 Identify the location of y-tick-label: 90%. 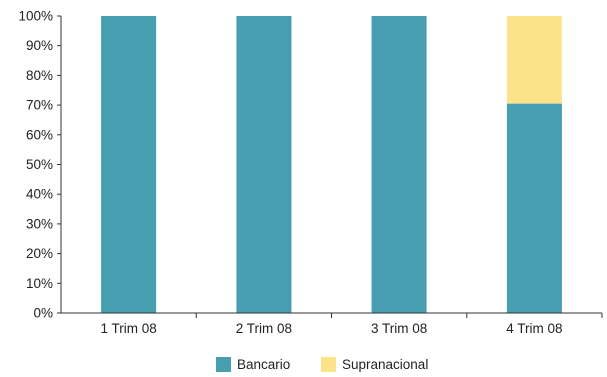
(39, 45).